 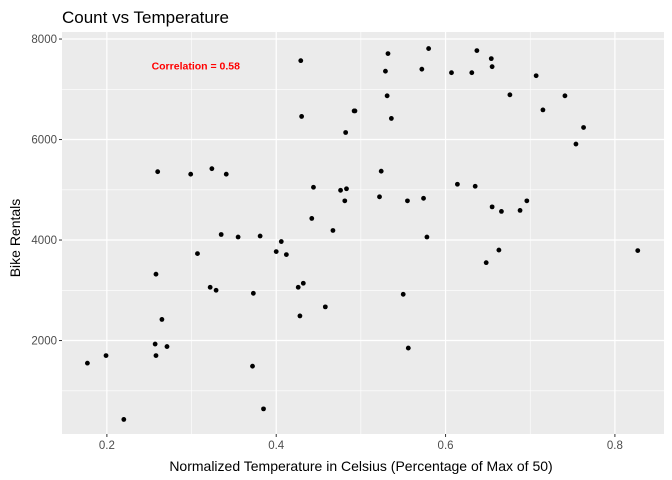 What do you see at coordinates (361, 443) in the screenshot?
I see `x-axis-ticks: 0.2 0.4 0.6 0.8` at bounding box center [361, 443].